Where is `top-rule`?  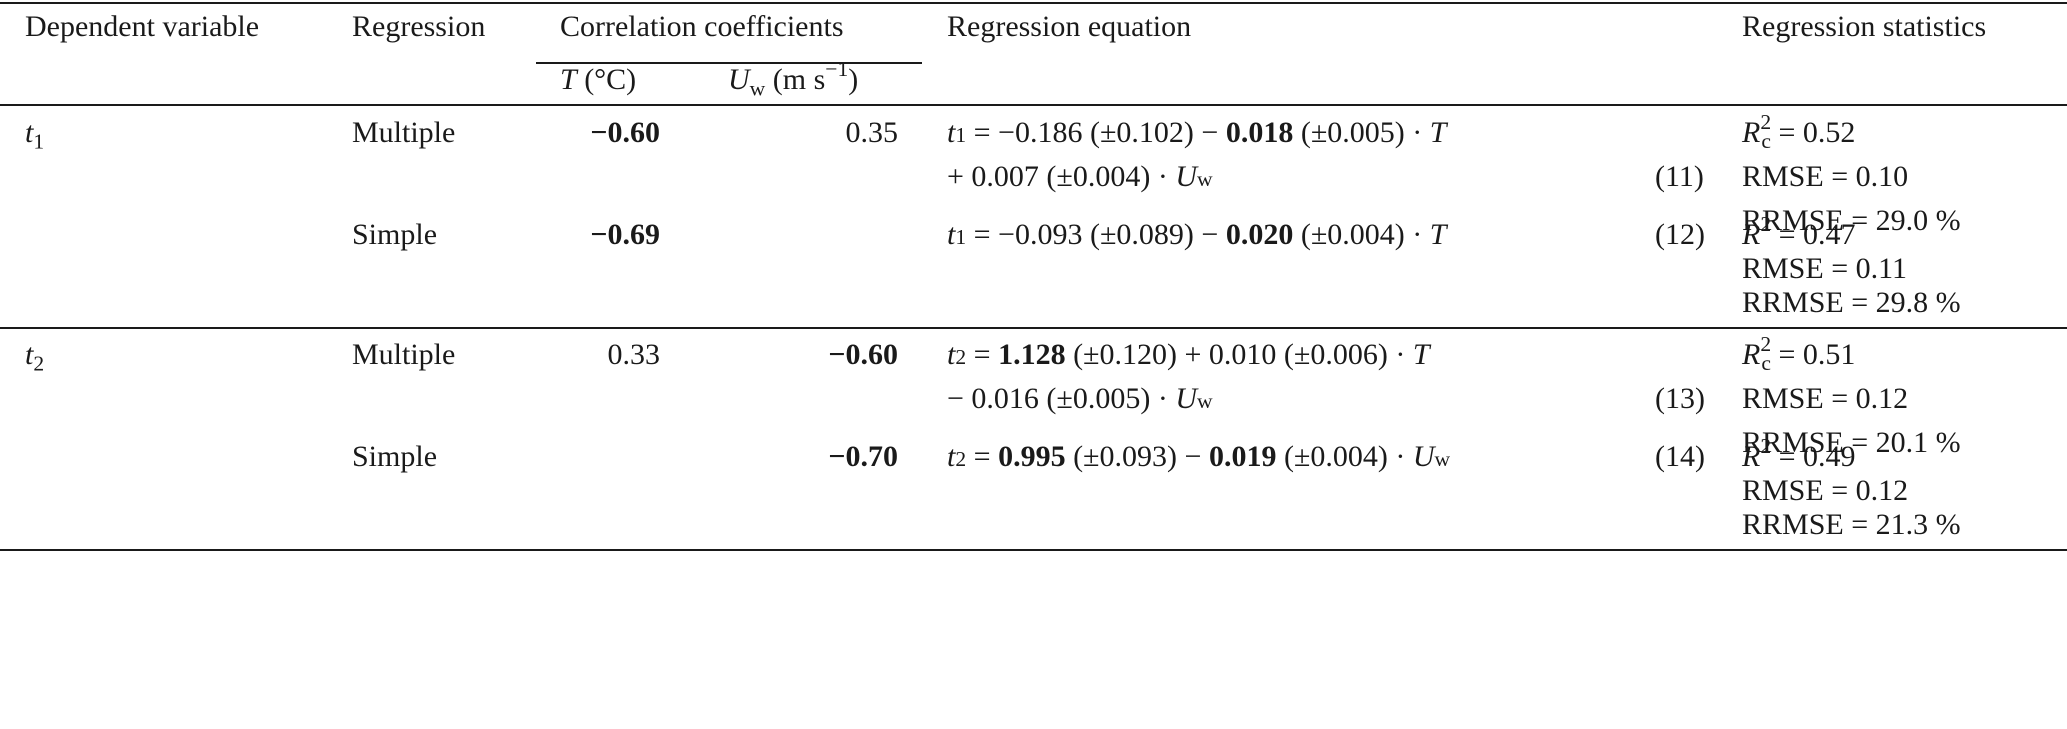 top-rule is located at coordinates (1033, 3).